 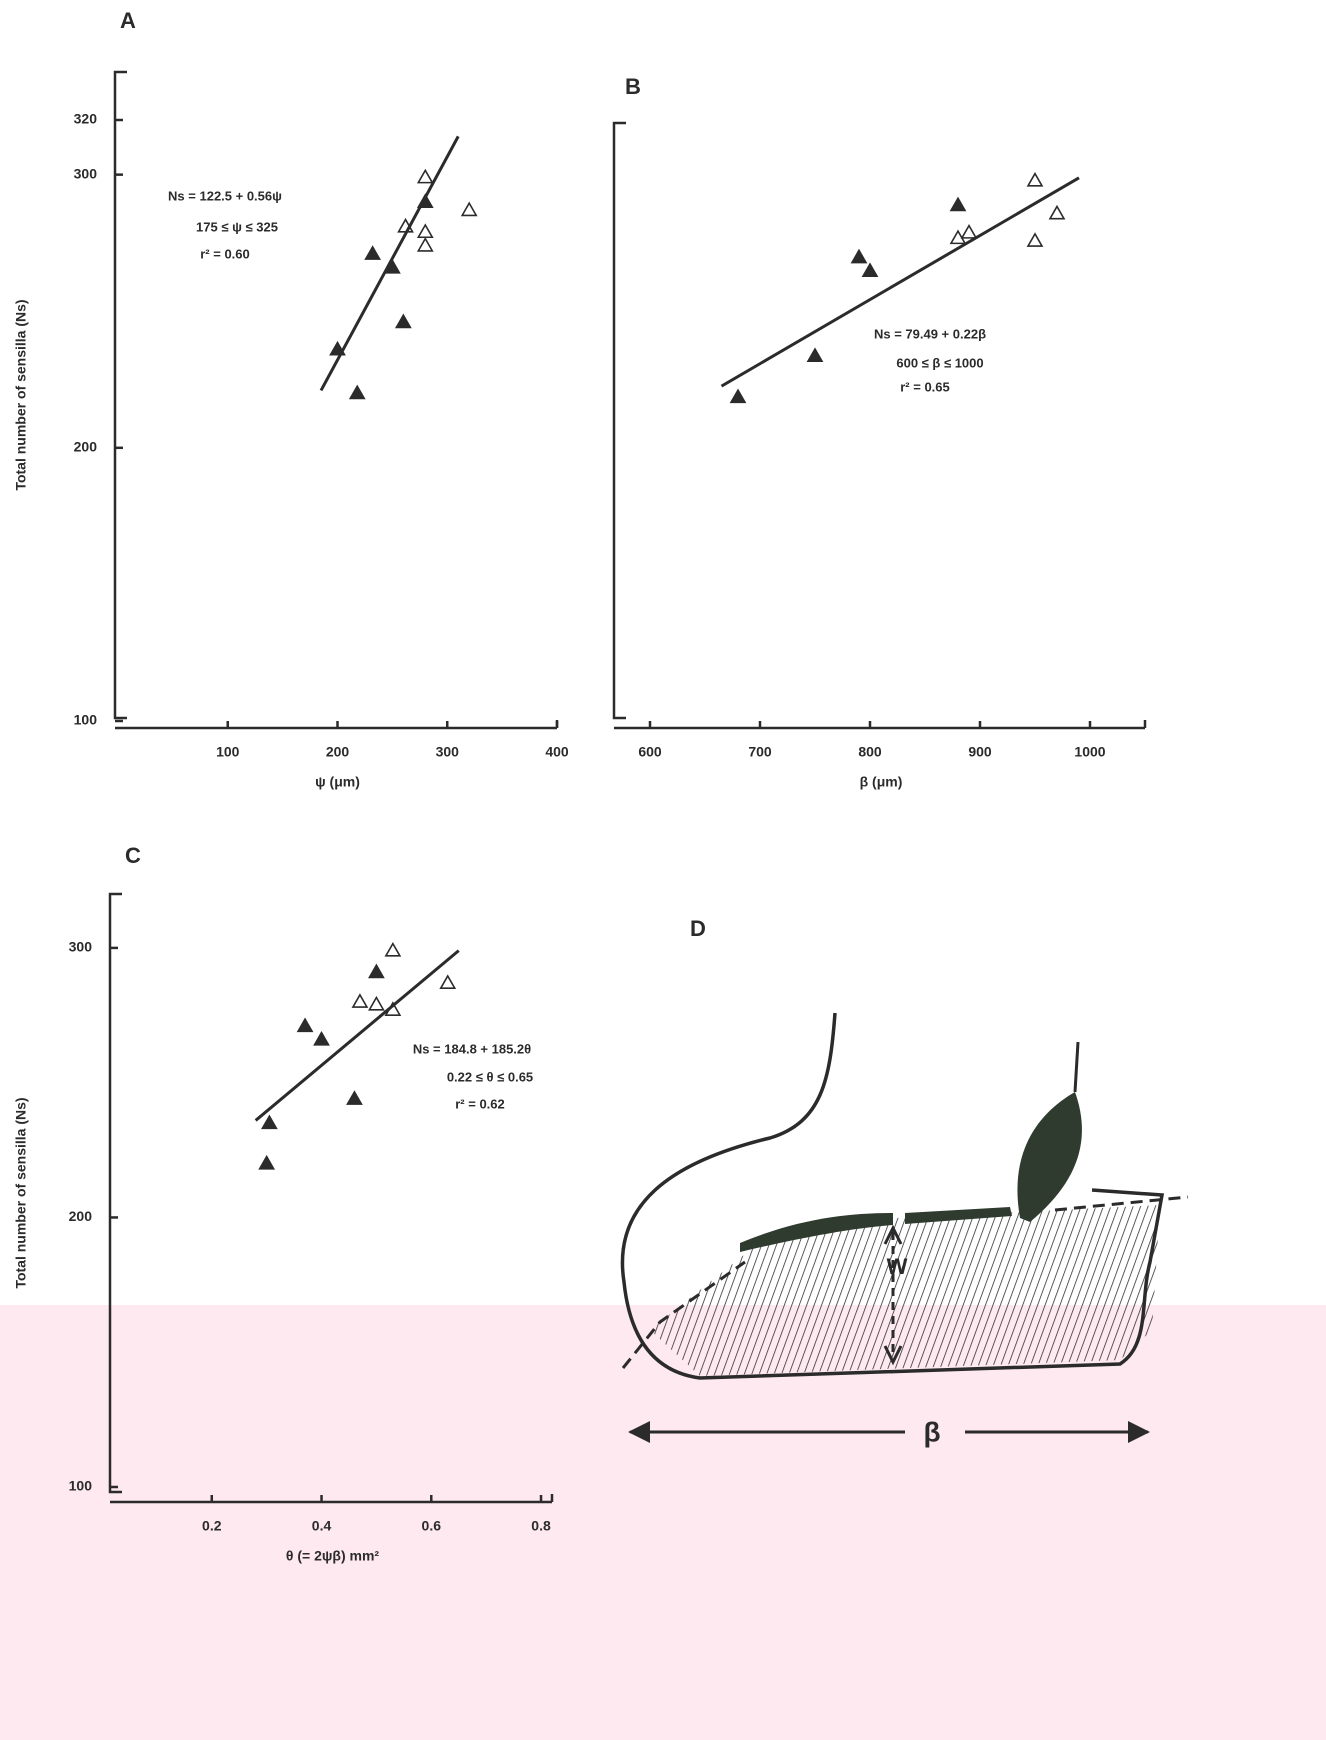 What do you see at coordinates (228, 752) in the screenshot?
I see `x-tick-label: 100` at bounding box center [228, 752].